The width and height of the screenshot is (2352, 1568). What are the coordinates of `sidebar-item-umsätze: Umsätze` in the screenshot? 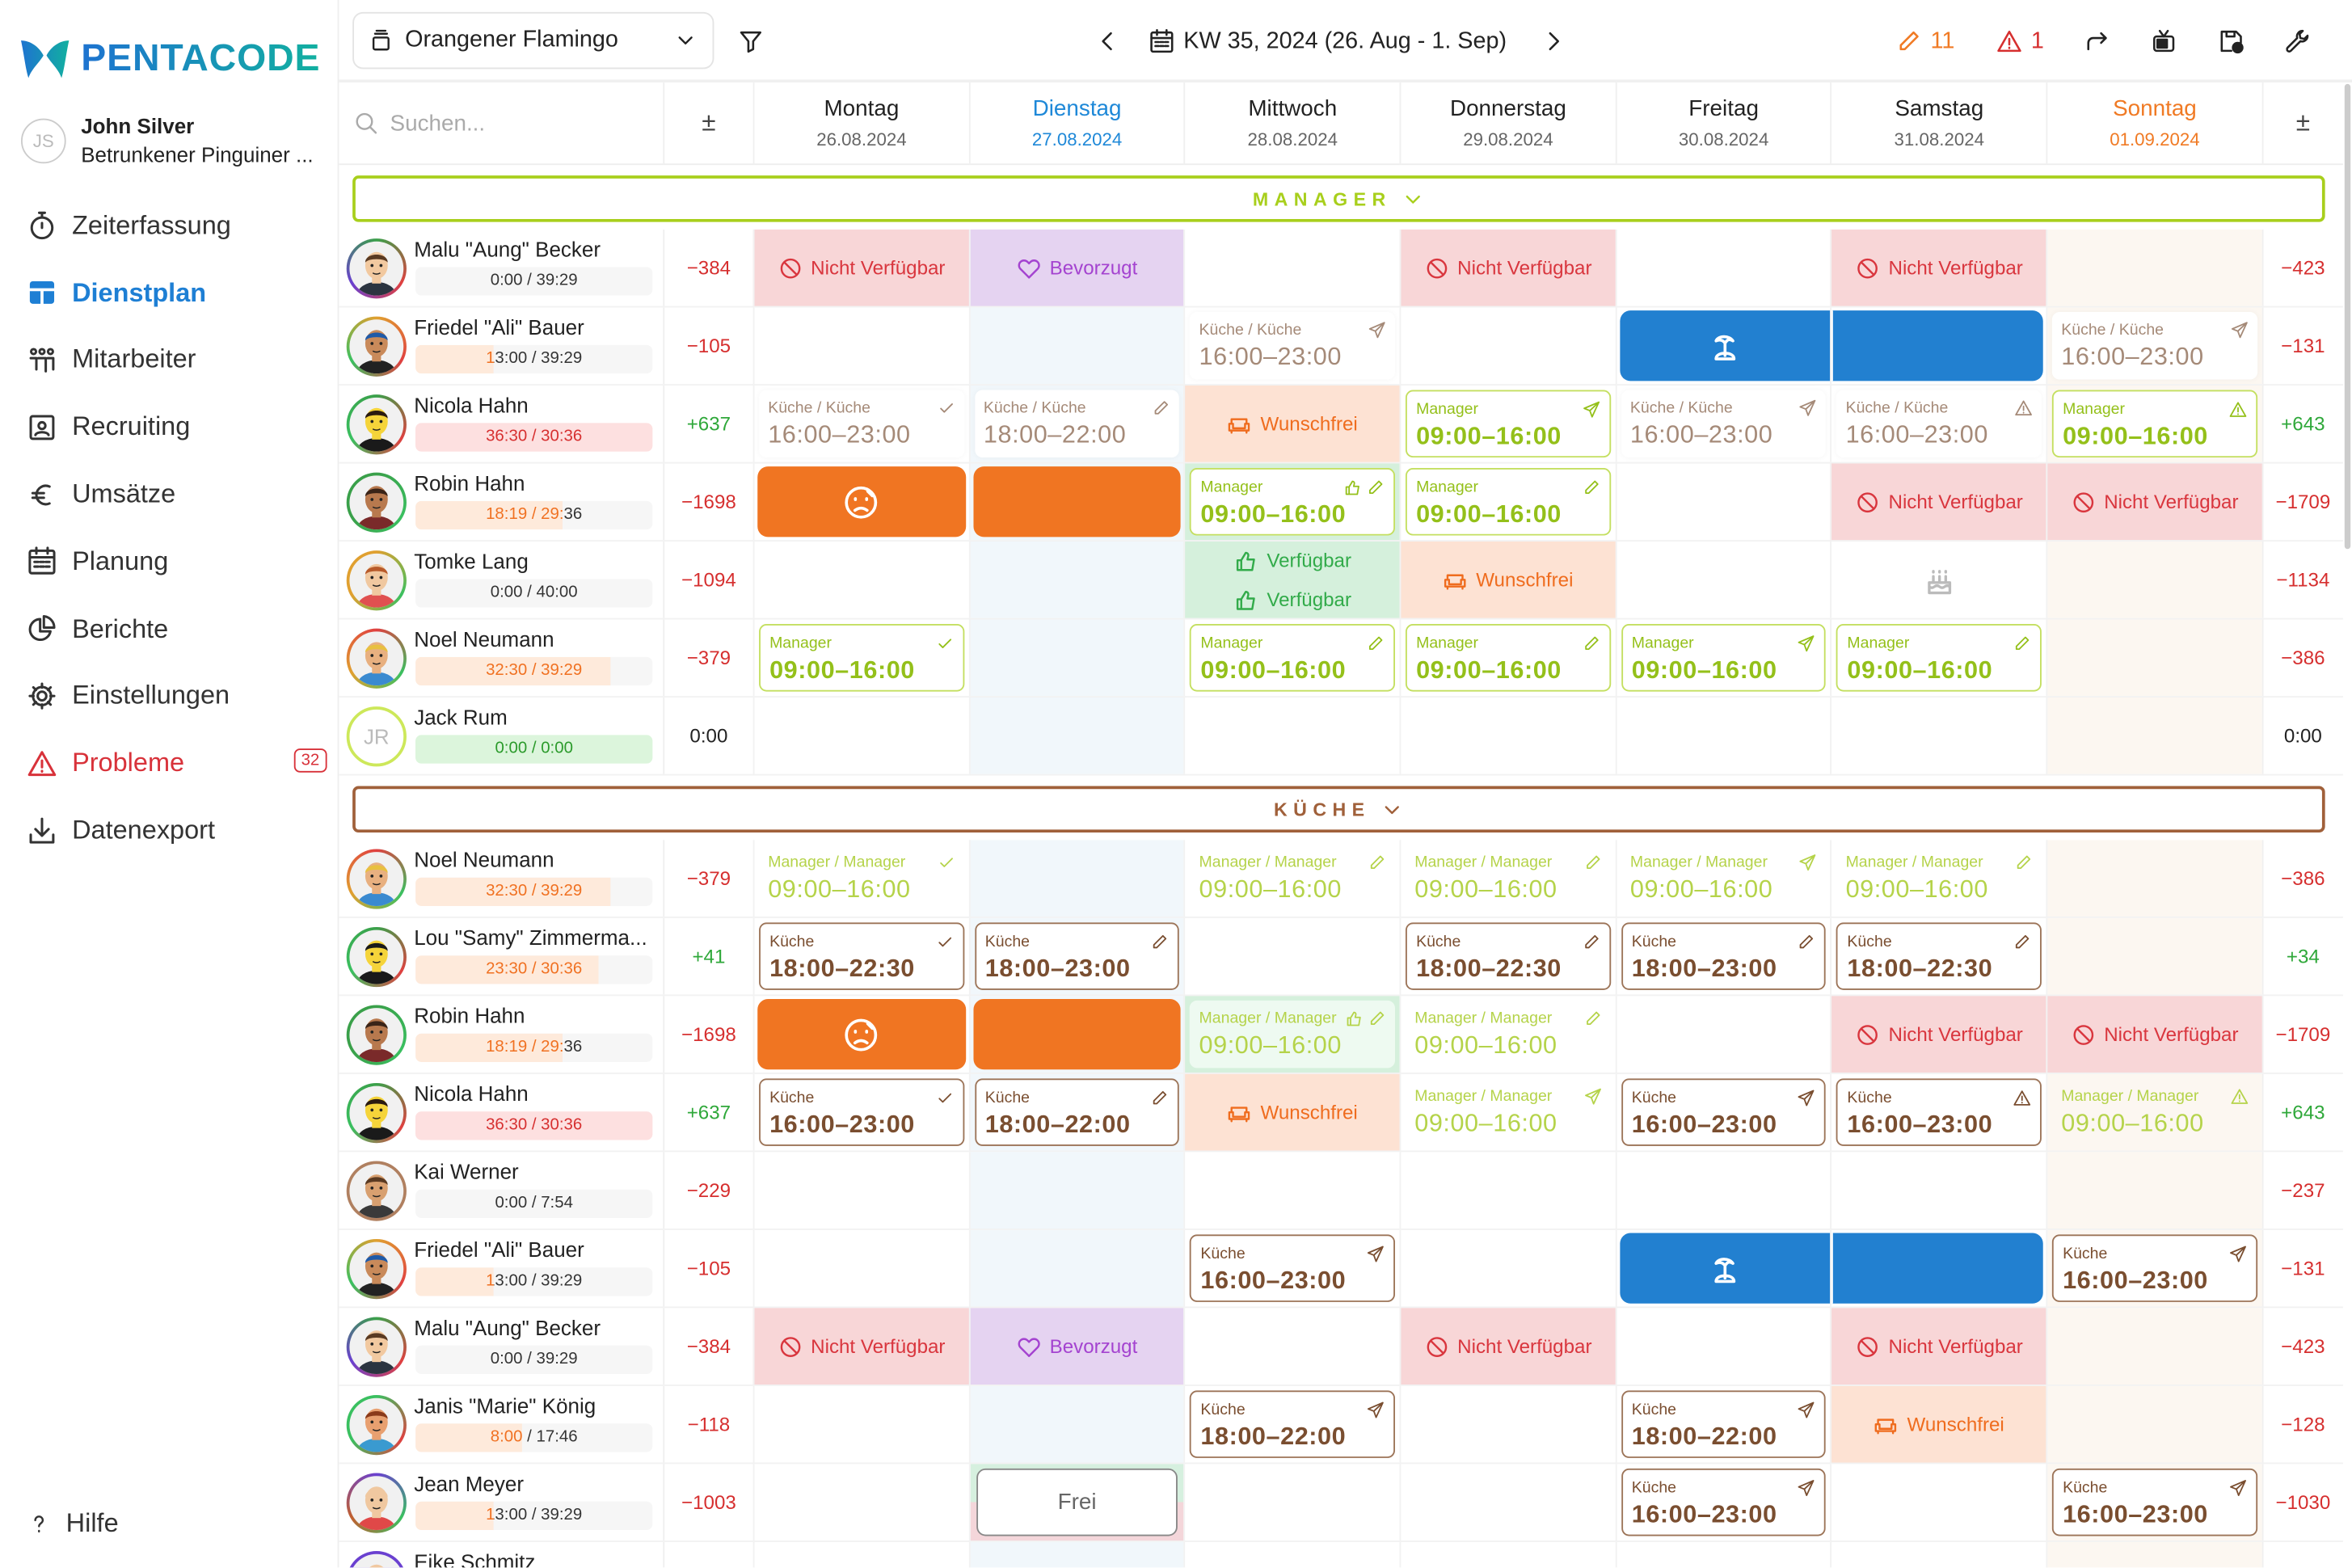 It's located at (177, 495).